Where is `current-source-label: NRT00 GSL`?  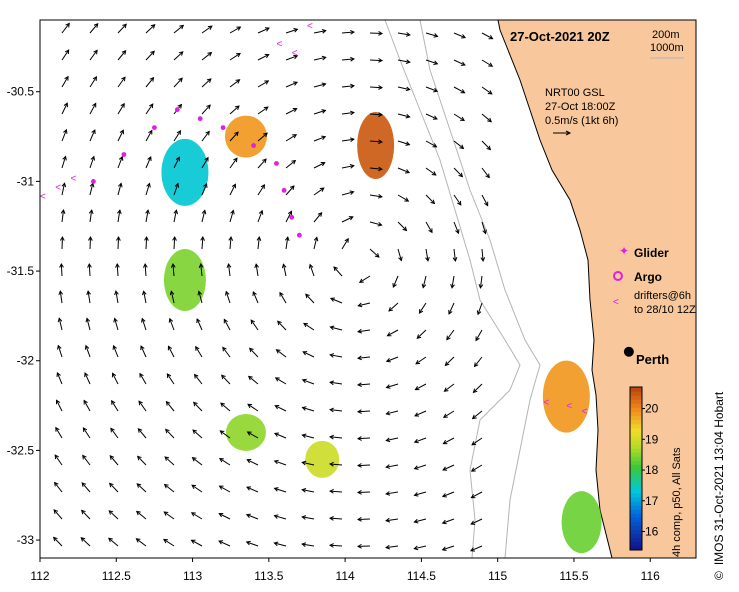
current-source-label: NRT00 GSL is located at coordinates (575, 93).